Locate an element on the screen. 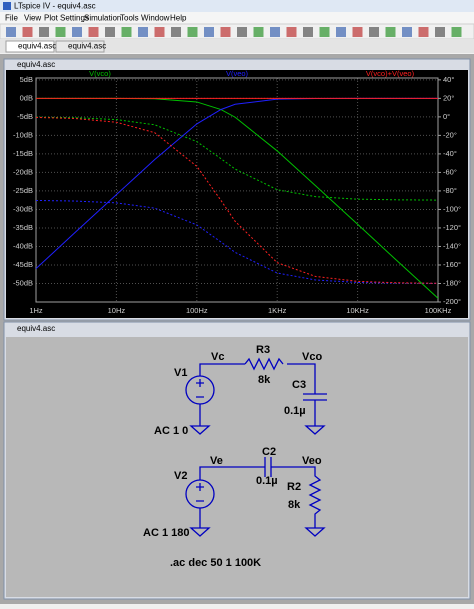  y-tick-label: -50dB is located at coordinates (23, 282).